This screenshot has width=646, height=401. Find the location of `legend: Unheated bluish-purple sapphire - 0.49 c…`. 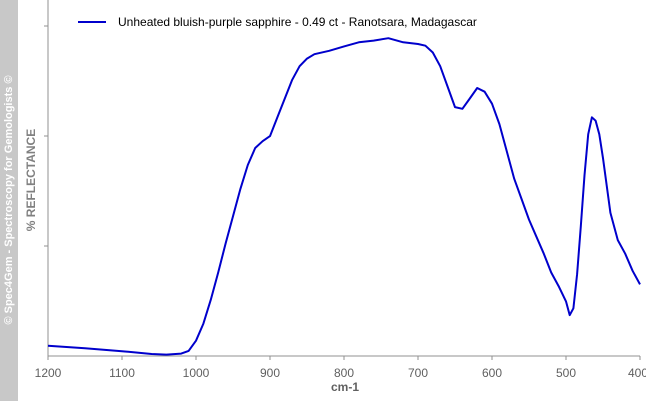

legend: Unheated bluish-purple sapphire - 0.49 c… is located at coordinates (277, 22).